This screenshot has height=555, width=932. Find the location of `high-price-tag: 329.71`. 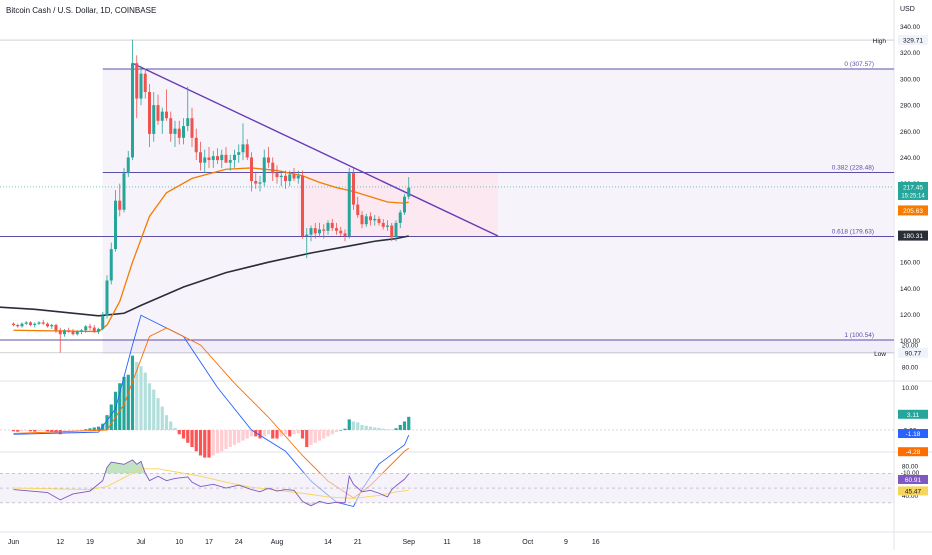

high-price-tag: 329.71 is located at coordinates (913, 41).